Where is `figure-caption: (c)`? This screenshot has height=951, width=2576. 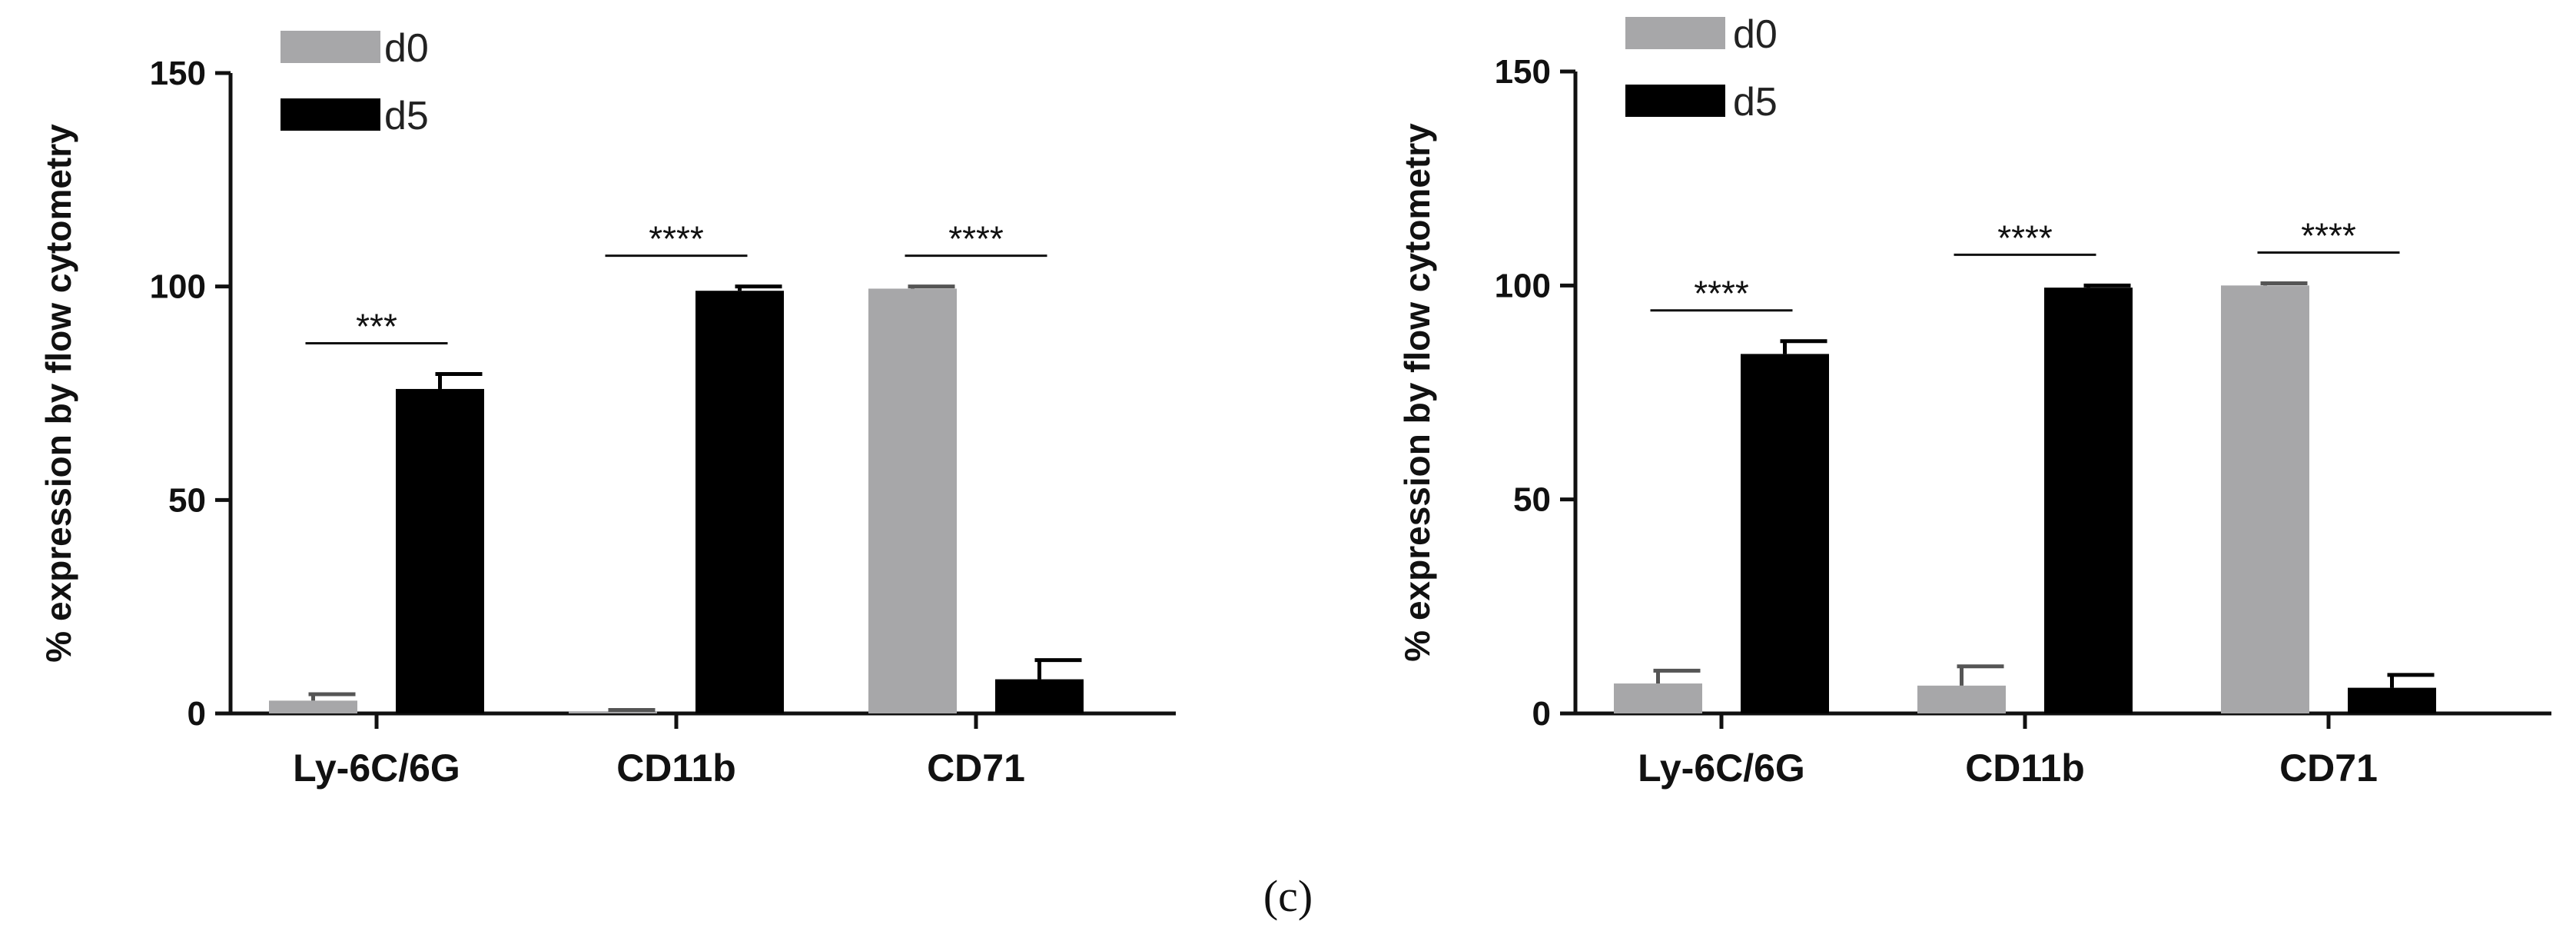 figure-caption: (c) is located at coordinates (1288, 896).